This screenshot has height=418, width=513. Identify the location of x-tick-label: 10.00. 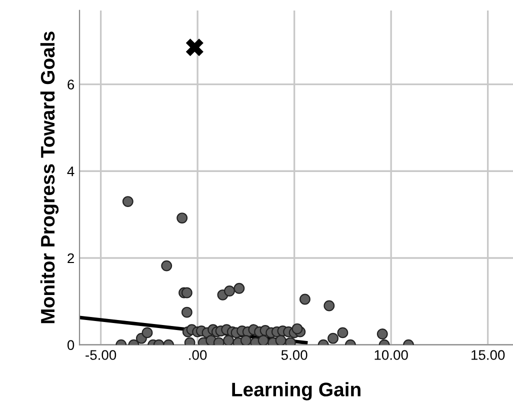
(391, 355).